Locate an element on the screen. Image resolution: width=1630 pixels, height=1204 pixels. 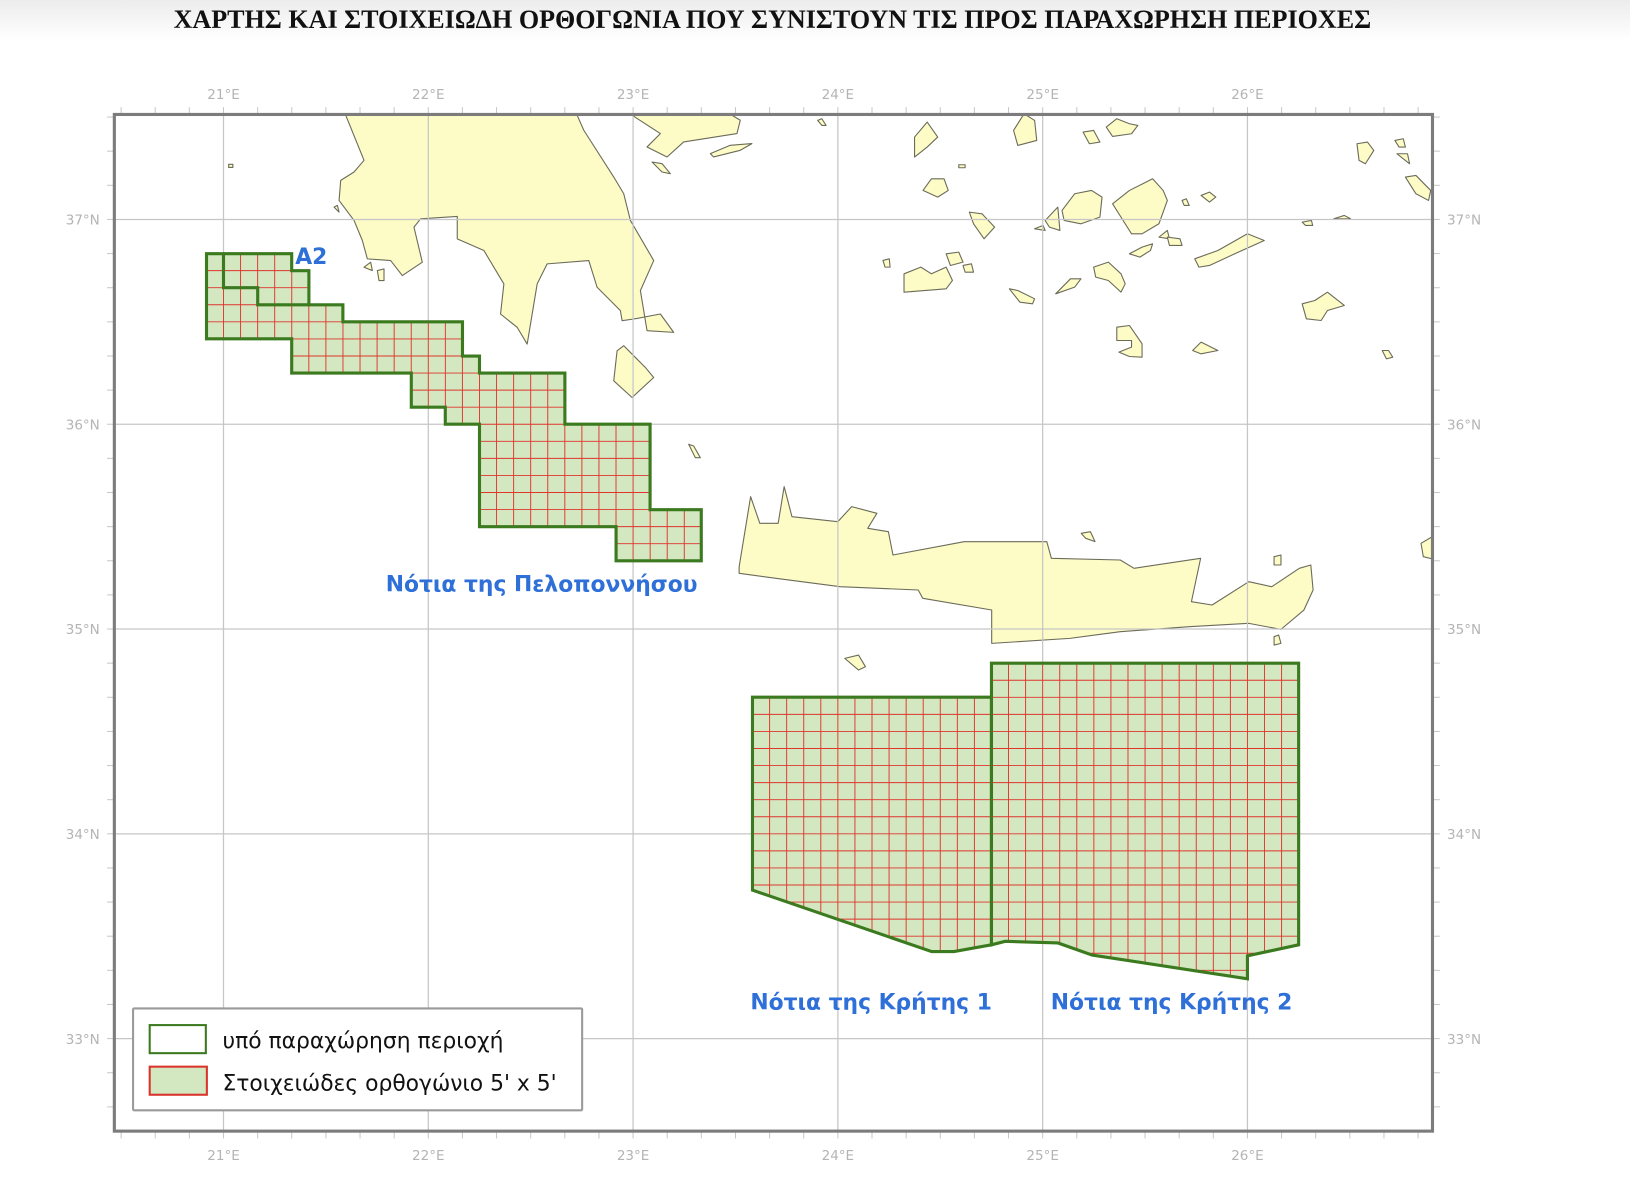
lon-label-top: 24°E is located at coordinates (838, 95).